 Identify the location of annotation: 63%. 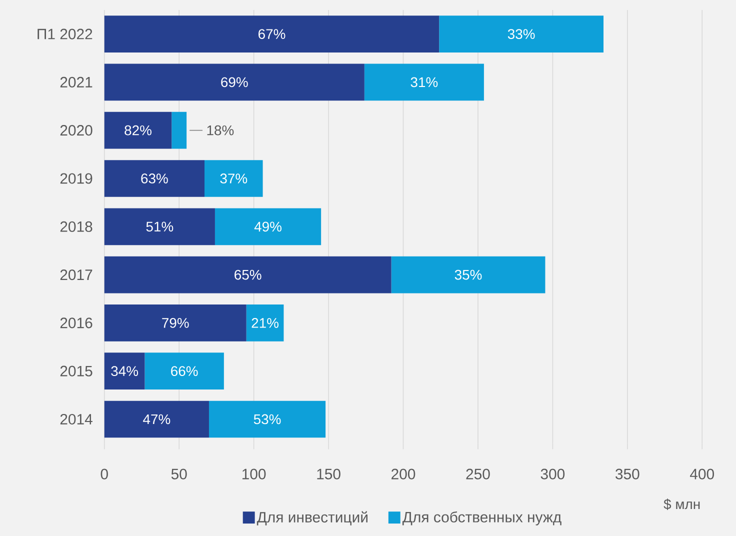
(154, 179).